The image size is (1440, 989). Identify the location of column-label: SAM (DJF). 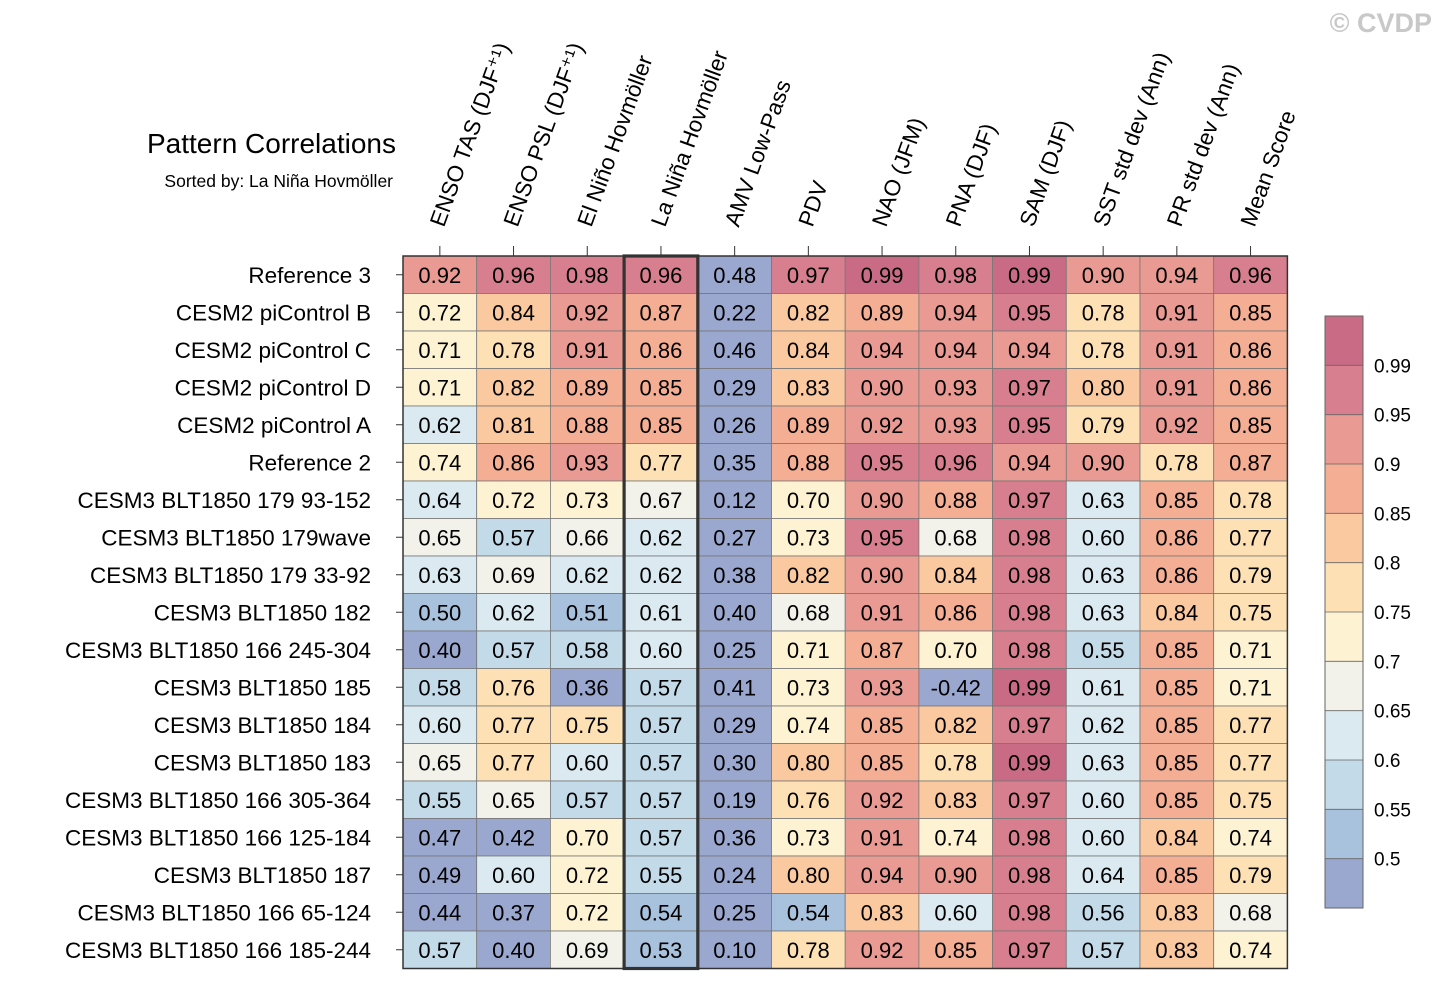
(1046, 173).